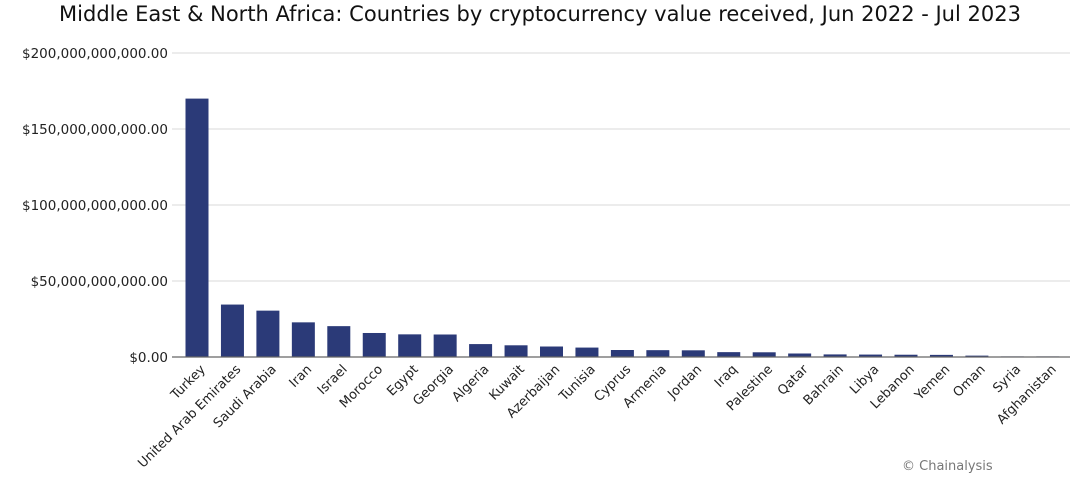 The image size is (1080, 484). What do you see at coordinates (835, 355) in the screenshot?
I see `bar-bahrain` at bounding box center [835, 355].